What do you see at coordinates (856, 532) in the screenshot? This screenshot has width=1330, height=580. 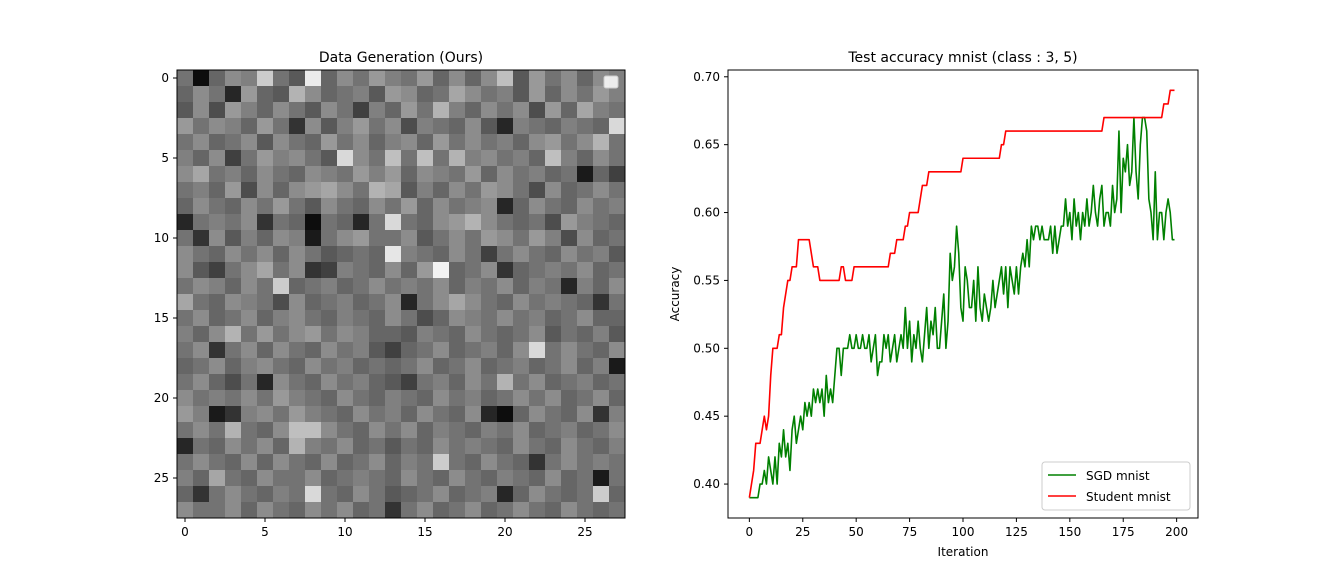 I see `x-tick-label: 50` at bounding box center [856, 532].